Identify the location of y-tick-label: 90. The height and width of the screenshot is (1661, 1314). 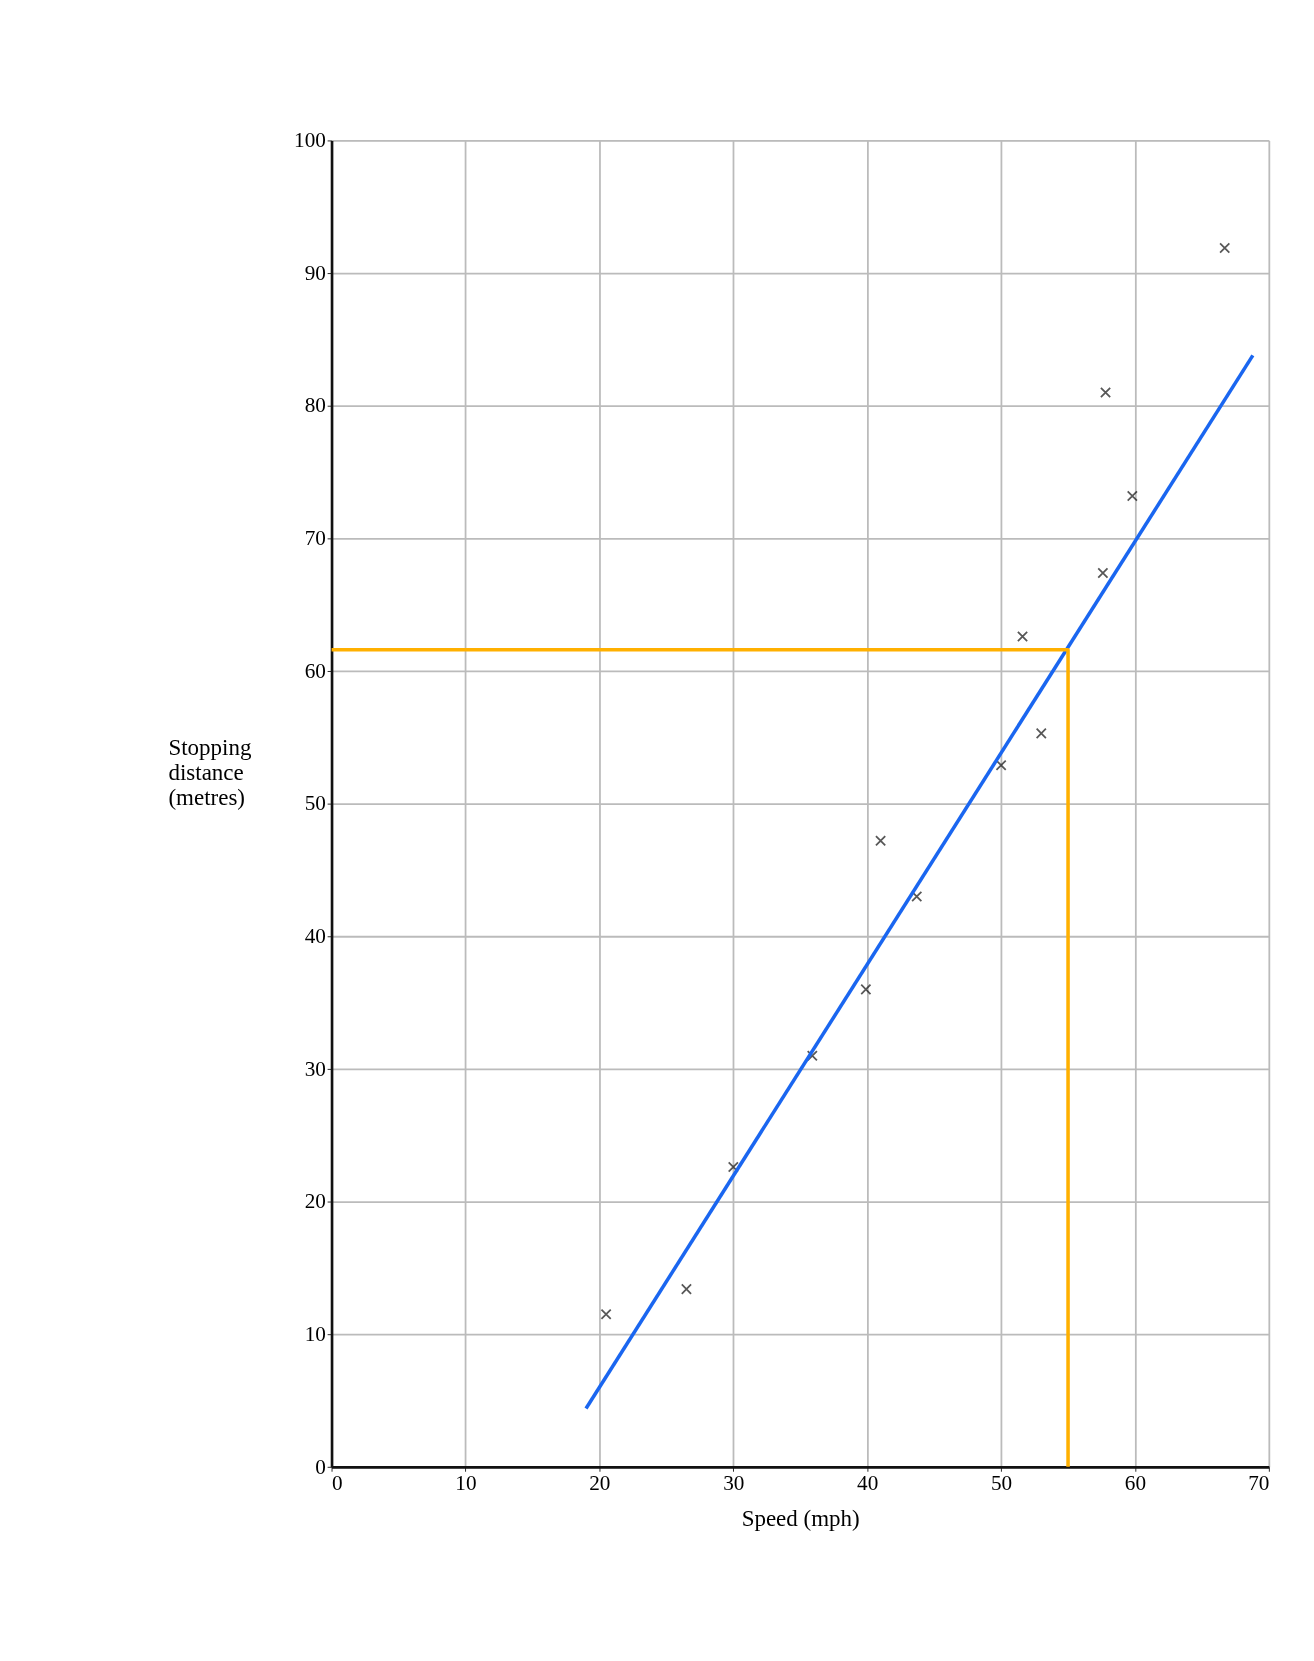
(315, 272).